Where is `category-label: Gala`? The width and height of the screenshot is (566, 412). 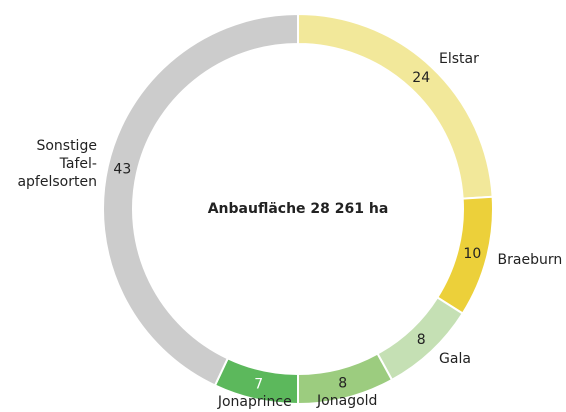 category-label: Gala is located at coordinates (455, 359).